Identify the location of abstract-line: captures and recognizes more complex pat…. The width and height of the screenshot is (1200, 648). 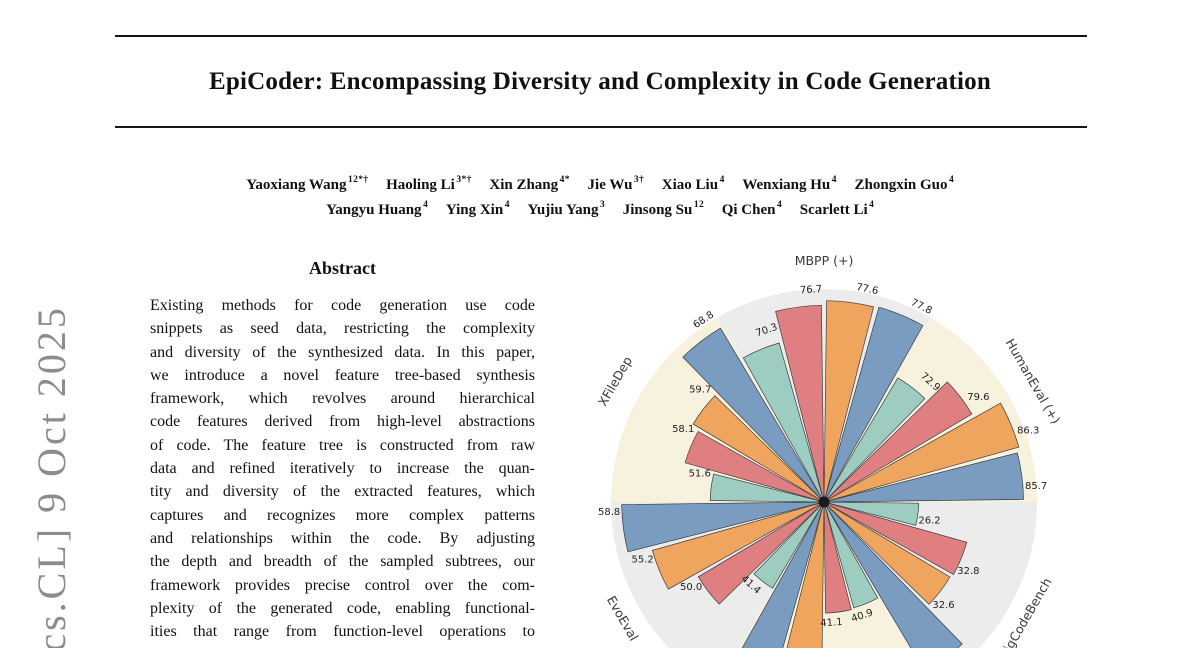
(342, 515).